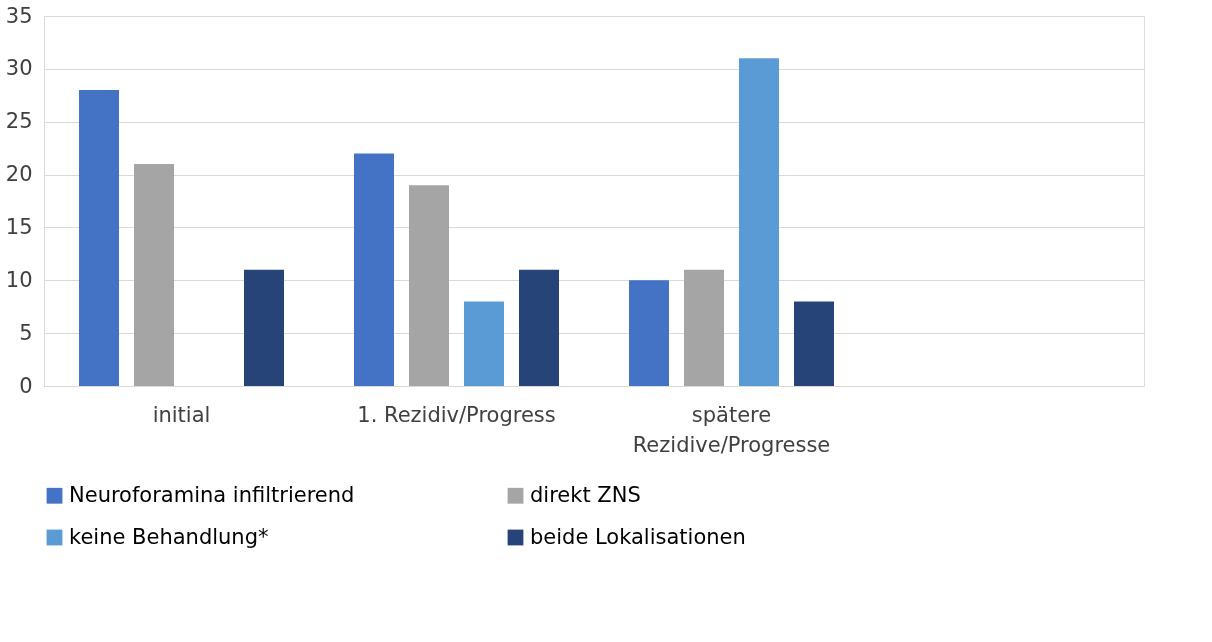  I want to click on x-tick-label: spätere Rezidive/Progresse, so click(731, 429).